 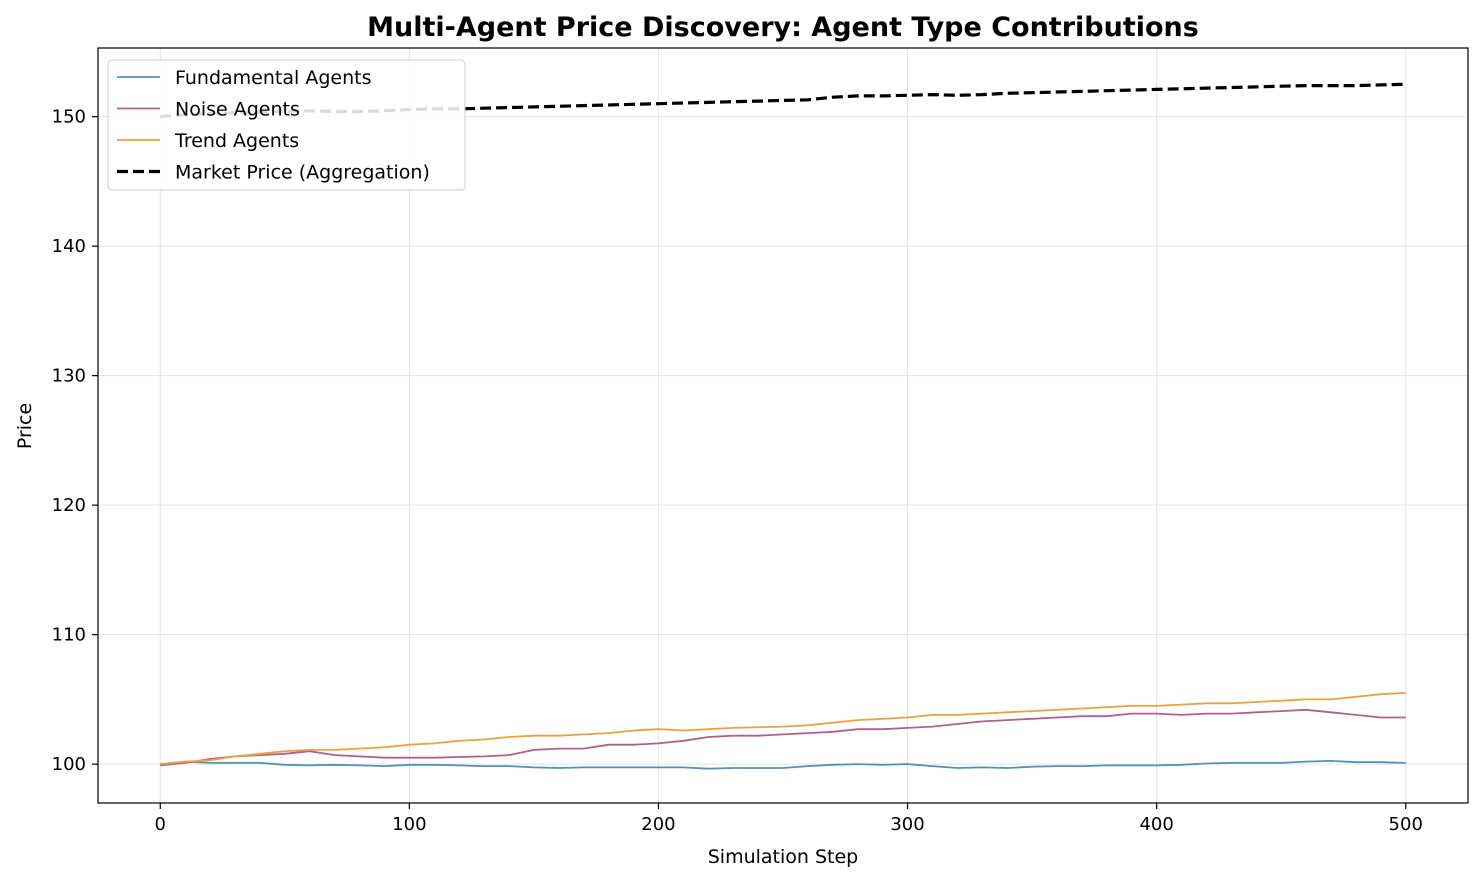 What do you see at coordinates (69, 505) in the screenshot?
I see `y-tick-label: 120` at bounding box center [69, 505].